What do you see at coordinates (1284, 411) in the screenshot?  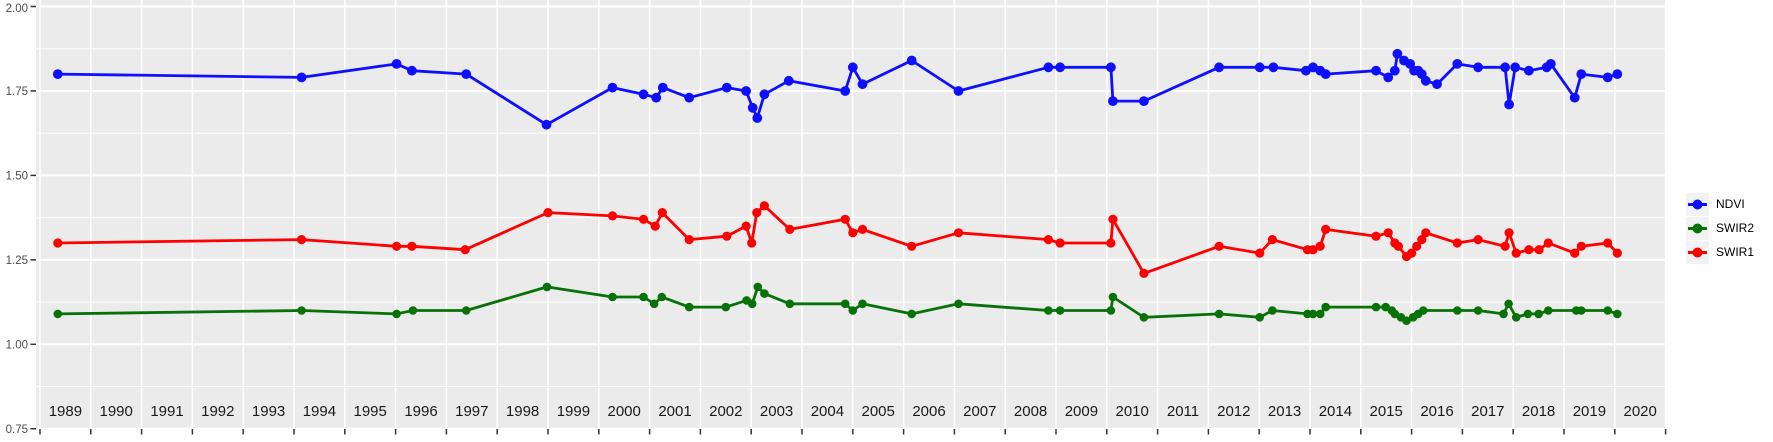 I see `x-tick-label: 2013` at bounding box center [1284, 411].